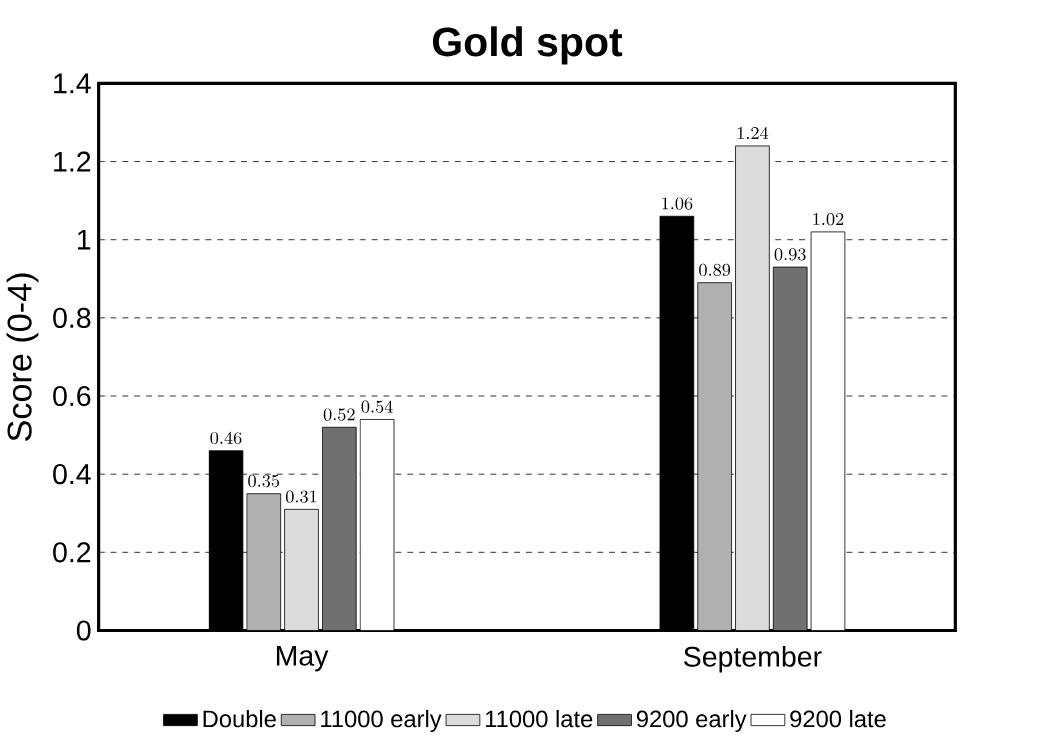 The width and height of the screenshot is (1050, 749). I want to click on legend-label: 11000 late, so click(539, 719).